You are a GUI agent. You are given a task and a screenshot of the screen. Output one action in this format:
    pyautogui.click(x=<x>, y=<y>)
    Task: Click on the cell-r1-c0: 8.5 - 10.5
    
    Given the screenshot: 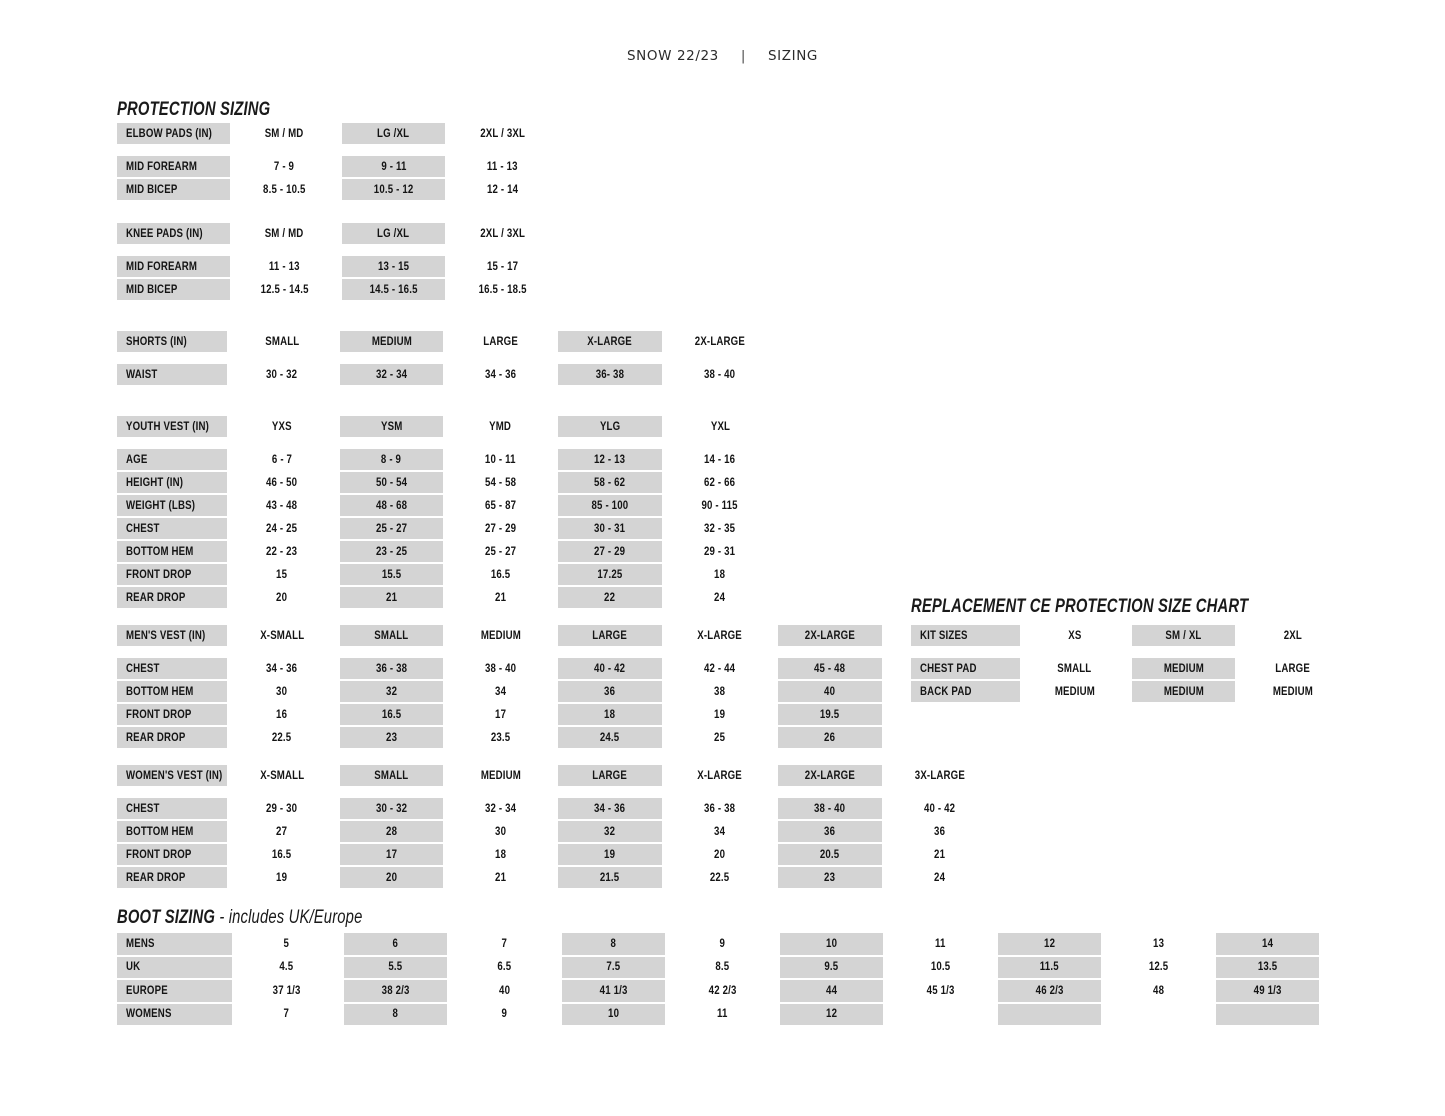 What is the action you would take?
    pyautogui.click(x=284, y=188)
    